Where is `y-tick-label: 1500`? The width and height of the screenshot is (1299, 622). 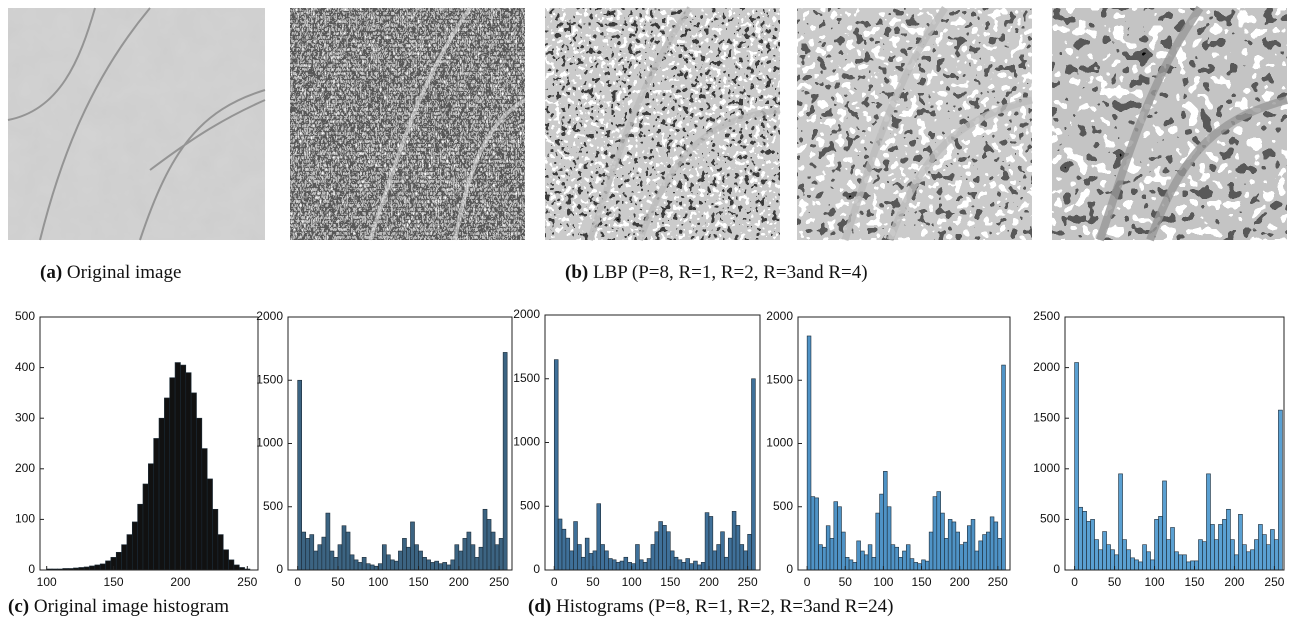
y-tick-label: 1500 is located at coordinates (269, 379).